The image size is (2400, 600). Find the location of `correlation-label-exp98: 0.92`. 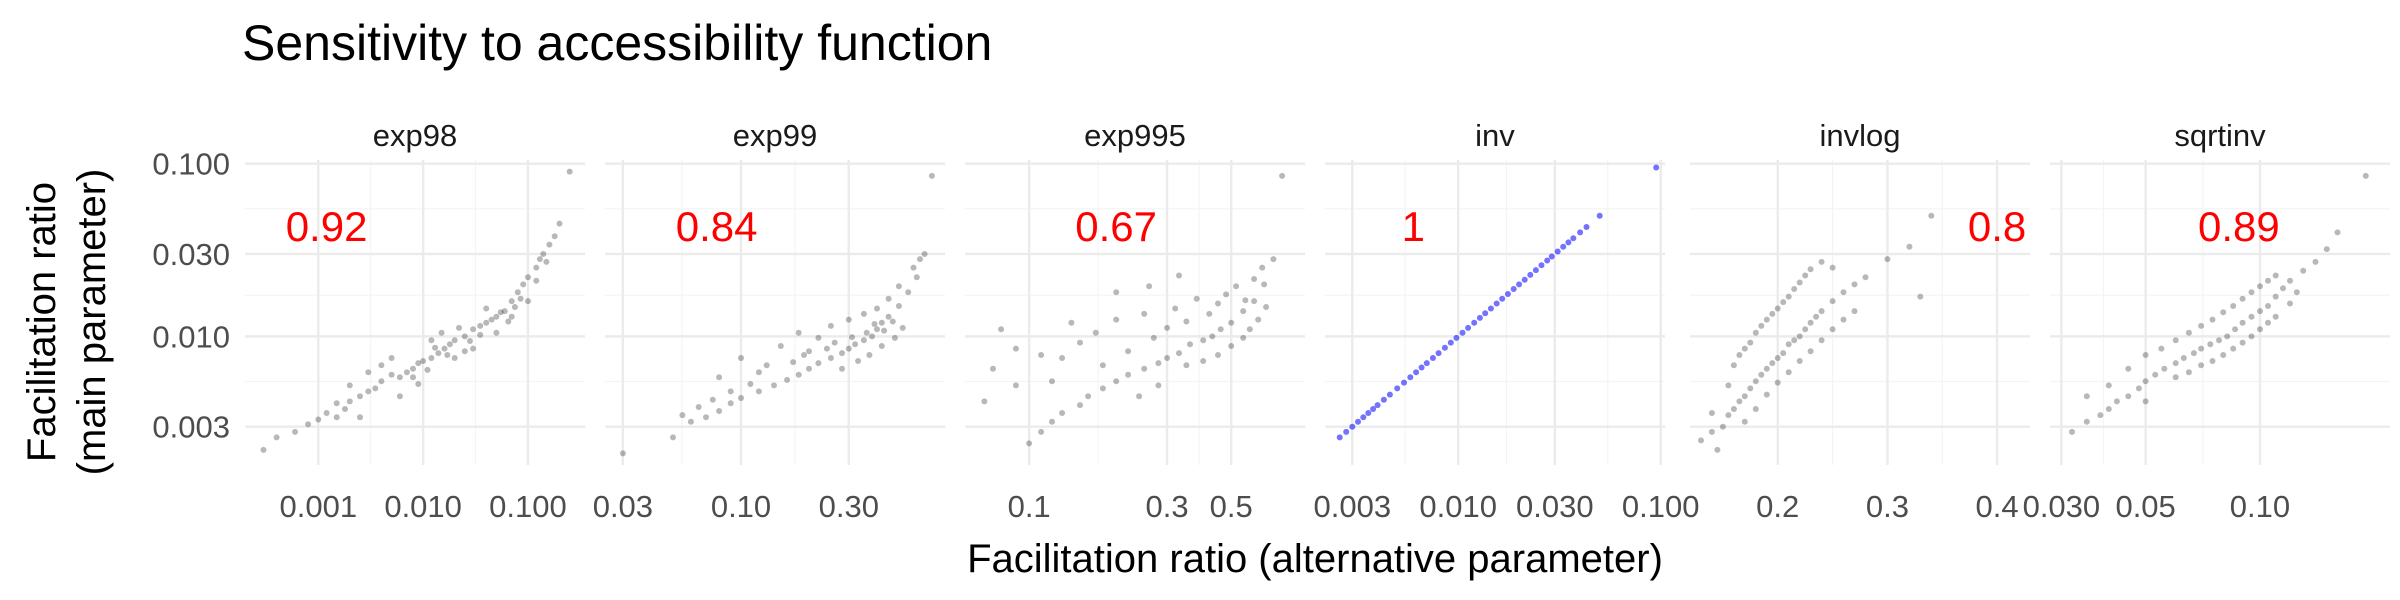

correlation-label-exp98: 0.92 is located at coordinates (327, 226).